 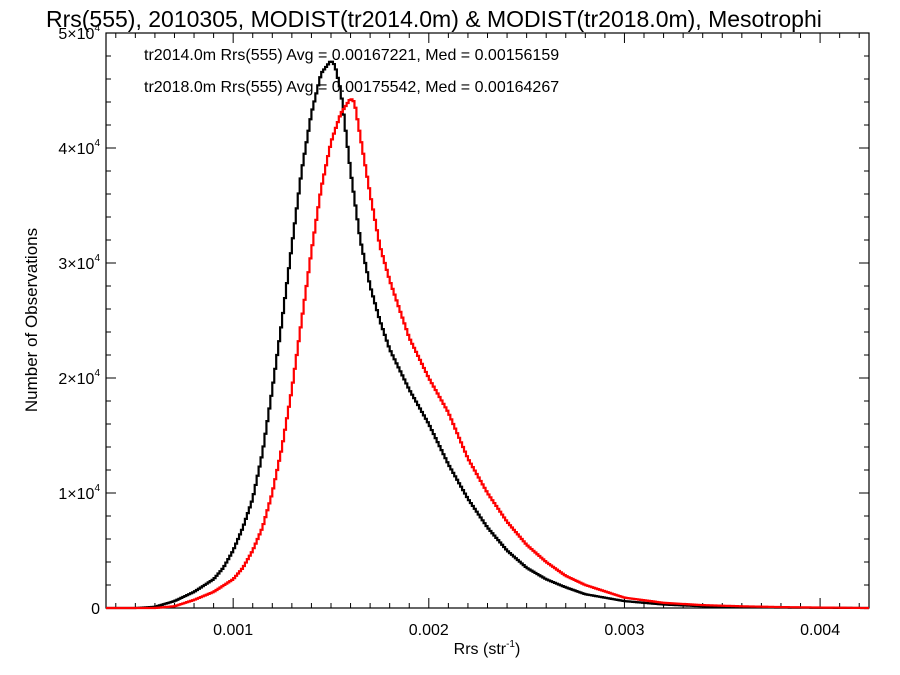 I want to click on x-axis-label: Rrs (str-1), so click(x=487, y=648).